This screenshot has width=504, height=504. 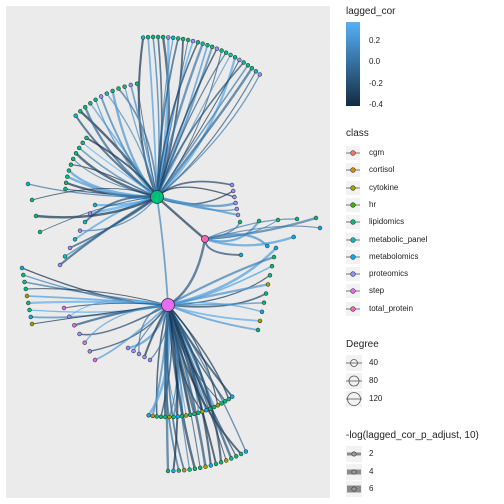 What do you see at coordinates (371, 471) in the screenshot?
I see `edge-width-label: 4` at bounding box center [371, 471].